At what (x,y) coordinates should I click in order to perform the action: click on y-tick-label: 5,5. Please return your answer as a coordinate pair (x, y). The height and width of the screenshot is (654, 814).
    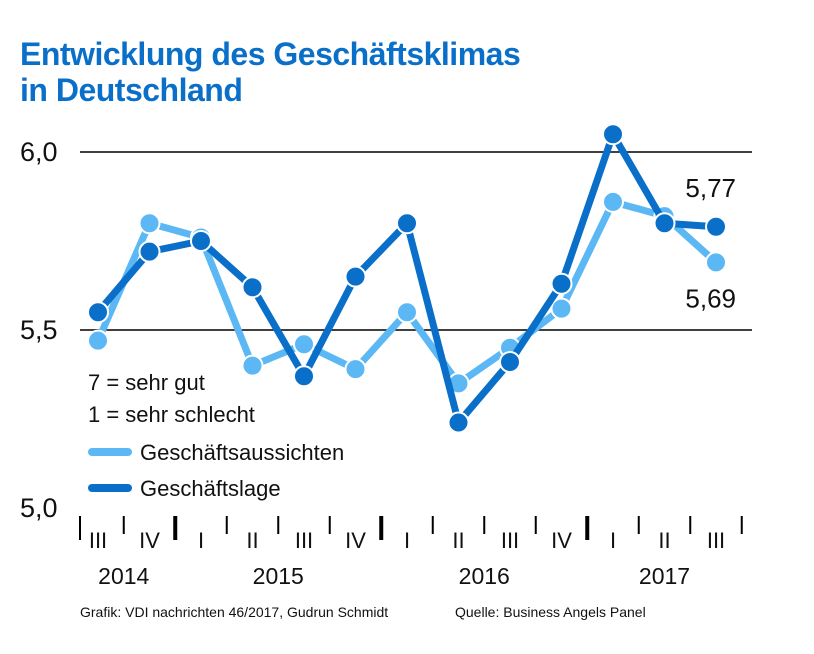
    Looking at the image, I should click on (39, 330).